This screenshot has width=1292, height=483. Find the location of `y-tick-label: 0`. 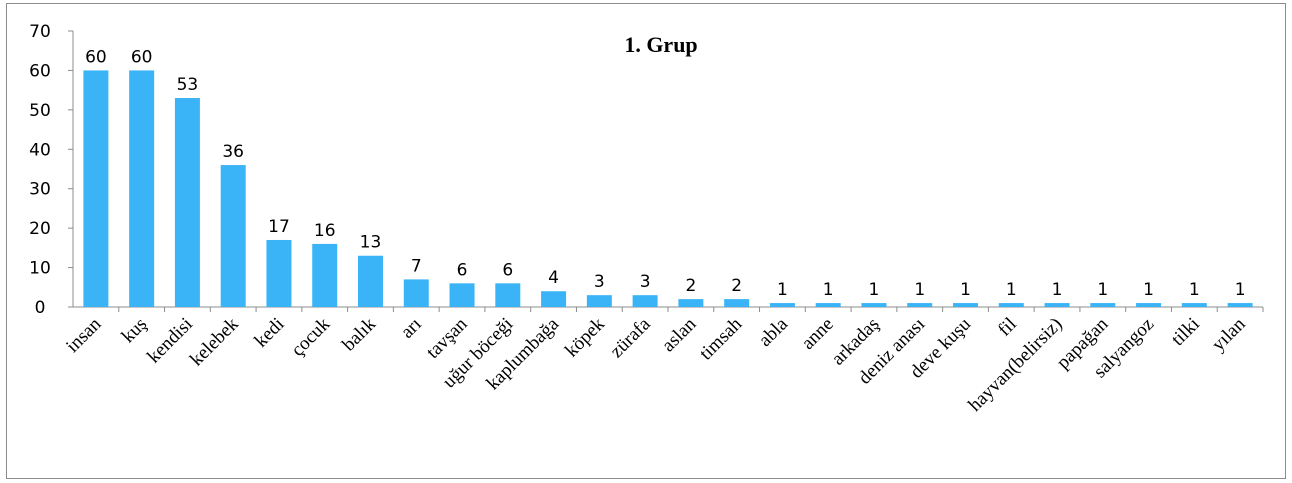

y-tick-label: 0 is located at coordinates (40, 308).